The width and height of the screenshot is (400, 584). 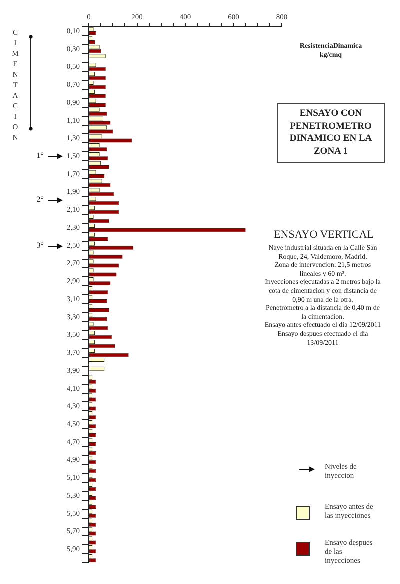 What do you see at coordinates (324, 235) in the screenshot?
I see `text: ENSAYO VERTICAL` at bounding box center [324, 235].